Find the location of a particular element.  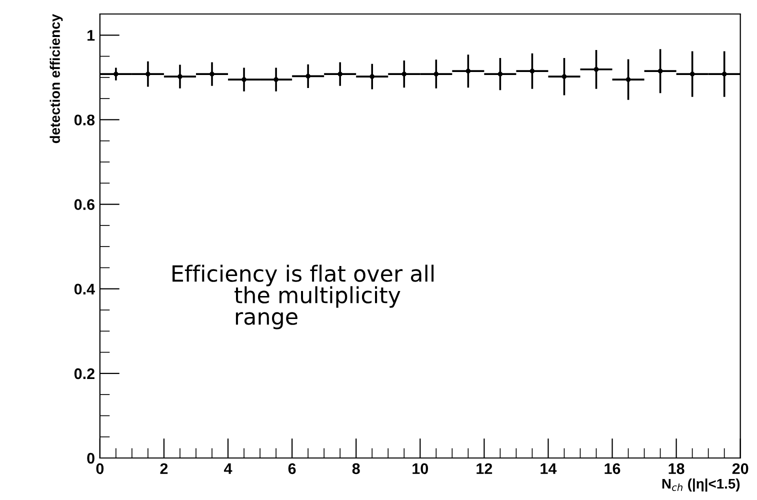

x-tick-label: 14 is located at coordinates (548, 468).